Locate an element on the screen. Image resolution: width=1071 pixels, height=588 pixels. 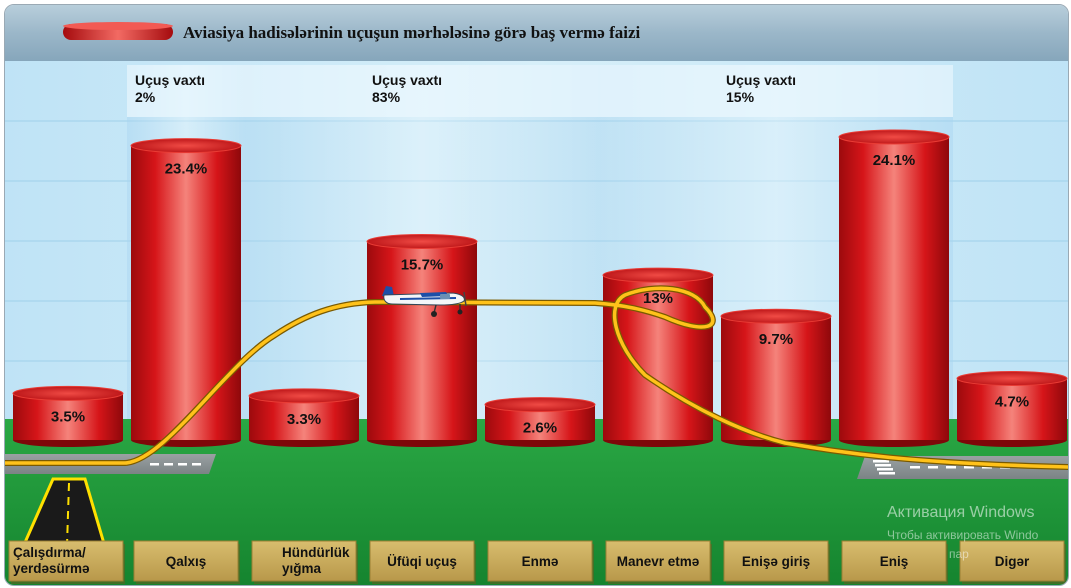
bar-4: 15.7% is located at coordinates (422, 340).